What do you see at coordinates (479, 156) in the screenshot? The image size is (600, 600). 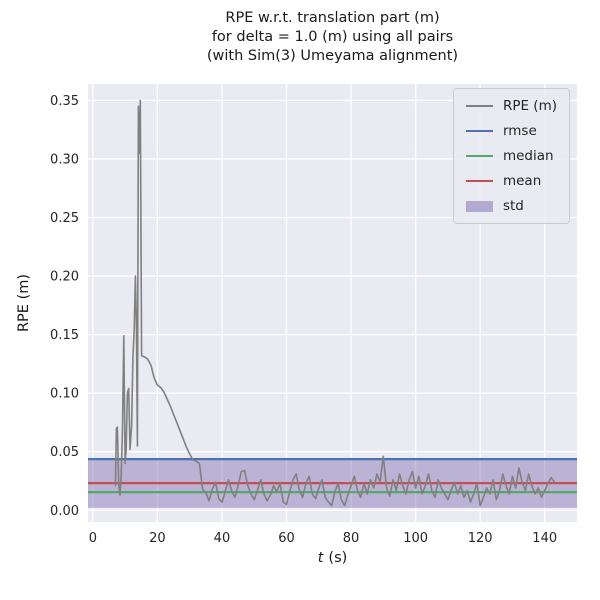 I see `median-line-swatch-icon` at bounding box center [479, 156].